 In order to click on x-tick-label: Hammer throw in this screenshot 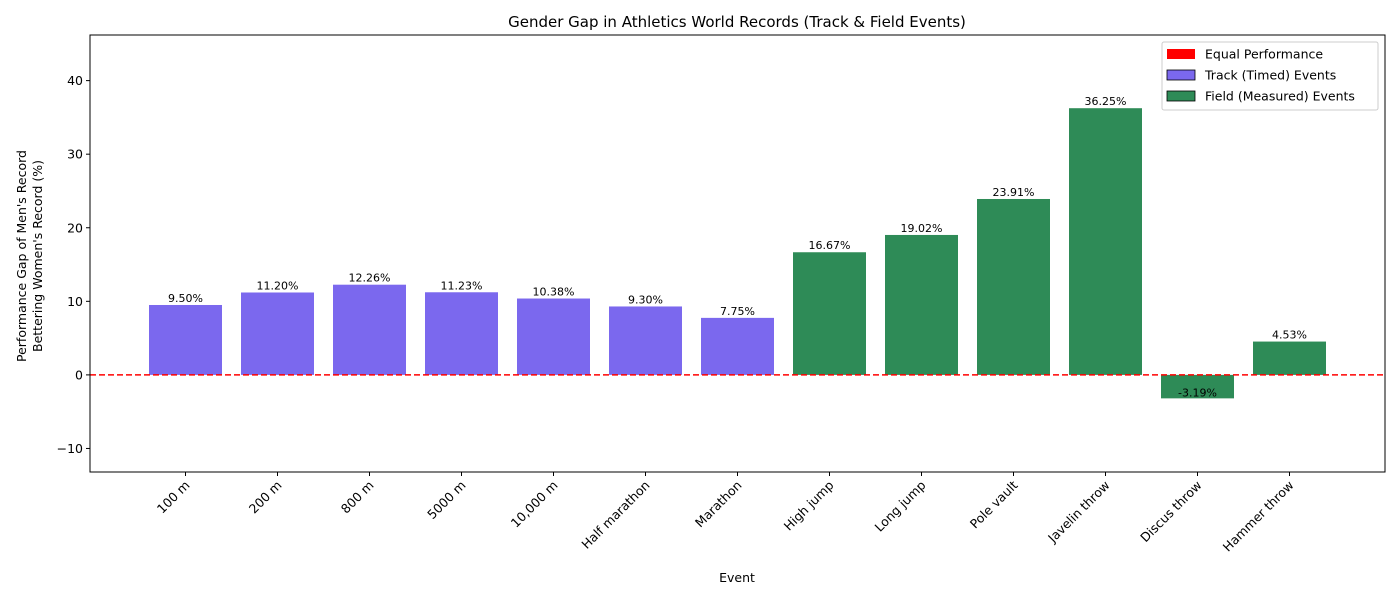, I will do `click(1258, 516)`.